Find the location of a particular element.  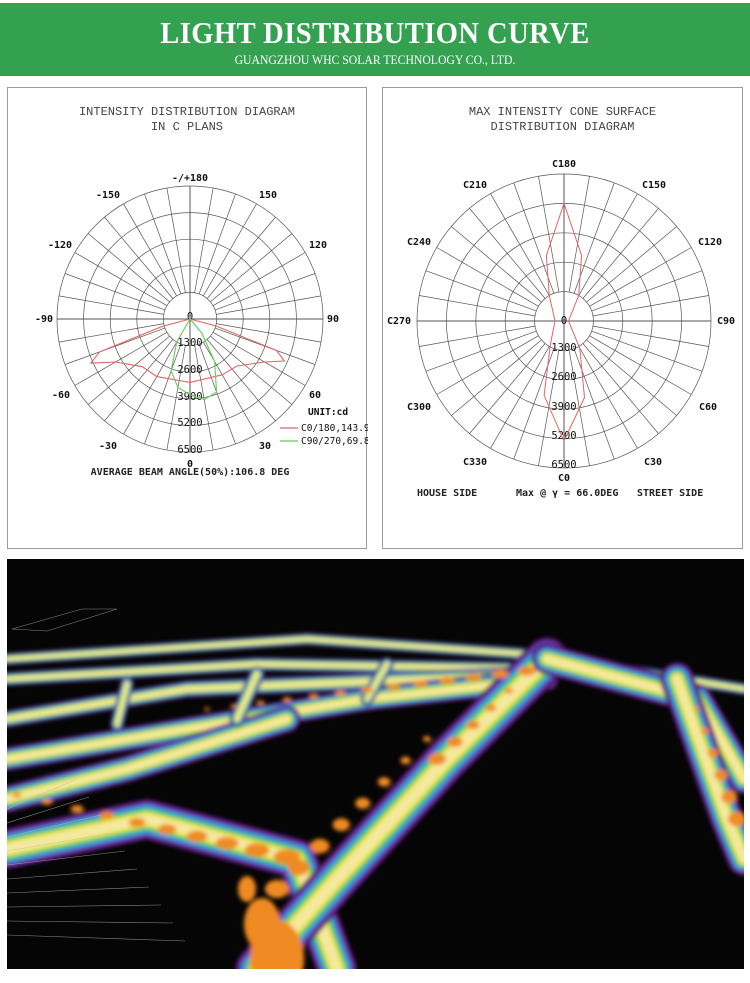

angle-label-c180: C180 is located at coordinates (564, 164).